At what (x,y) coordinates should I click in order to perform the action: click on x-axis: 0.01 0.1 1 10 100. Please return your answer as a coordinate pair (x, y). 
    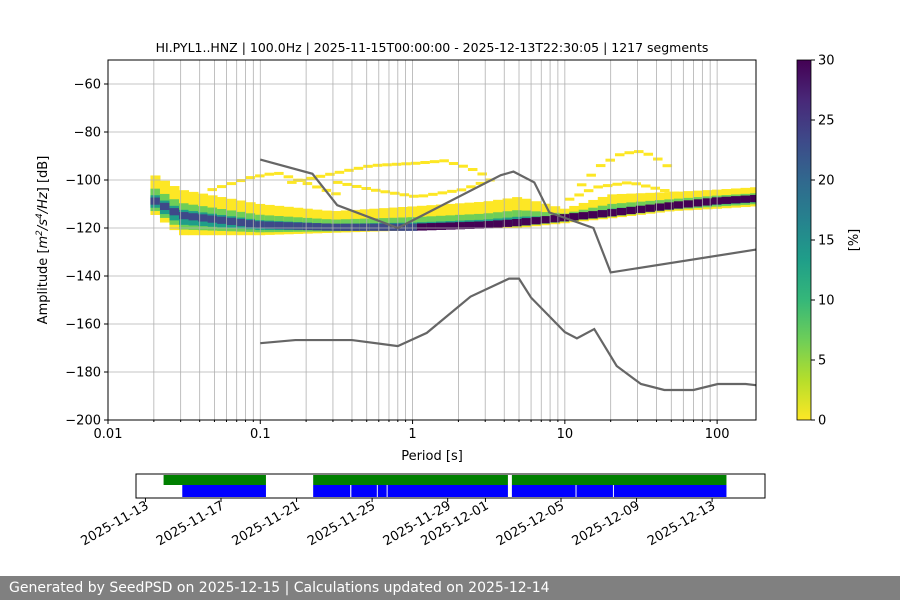
    Looking at the image, I should click on (412, 431).